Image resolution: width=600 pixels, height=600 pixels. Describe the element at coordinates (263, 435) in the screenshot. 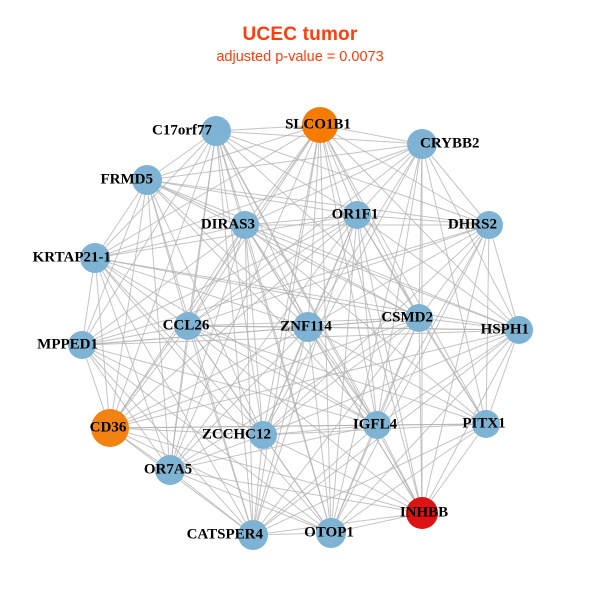

I see `graph-node-zcchc12` at that location.